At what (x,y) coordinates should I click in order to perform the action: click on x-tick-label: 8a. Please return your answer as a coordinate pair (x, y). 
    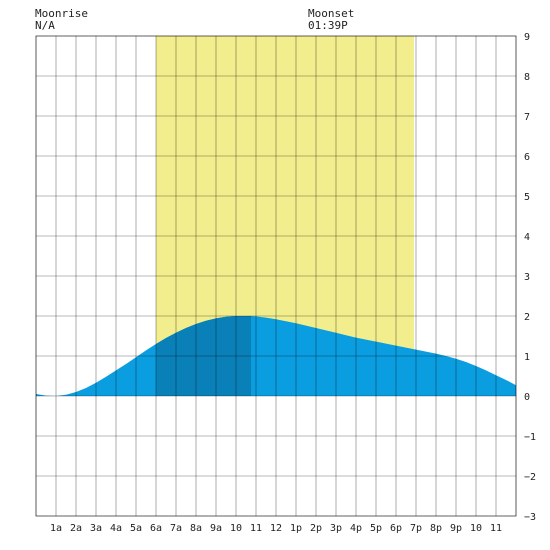
    Looking at the image, I should click on (196, 528).